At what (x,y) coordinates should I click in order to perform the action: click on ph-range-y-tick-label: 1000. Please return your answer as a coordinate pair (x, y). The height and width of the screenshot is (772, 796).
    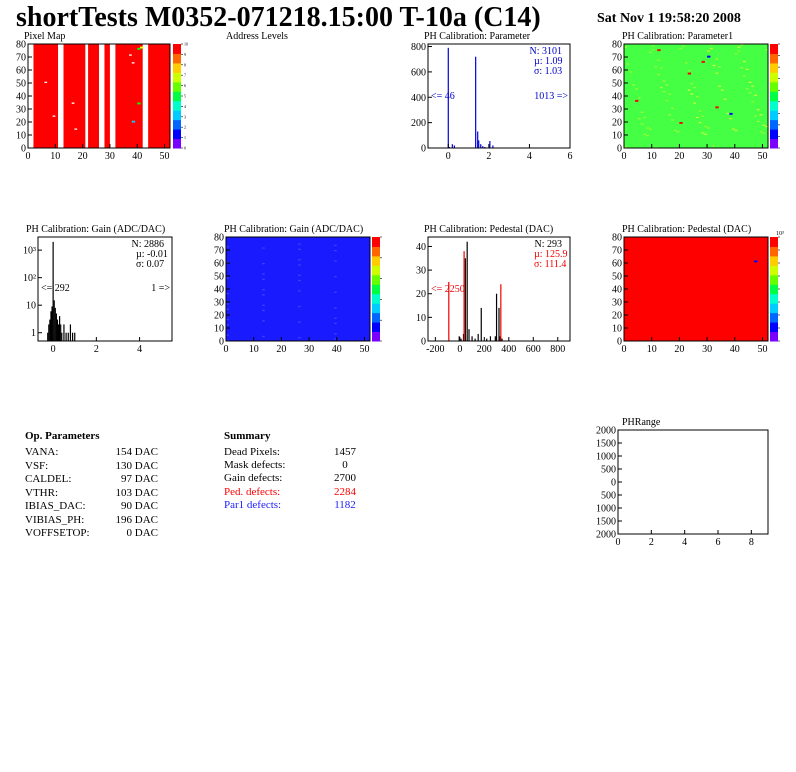
    Looking at the image, I should click on (606, 457).